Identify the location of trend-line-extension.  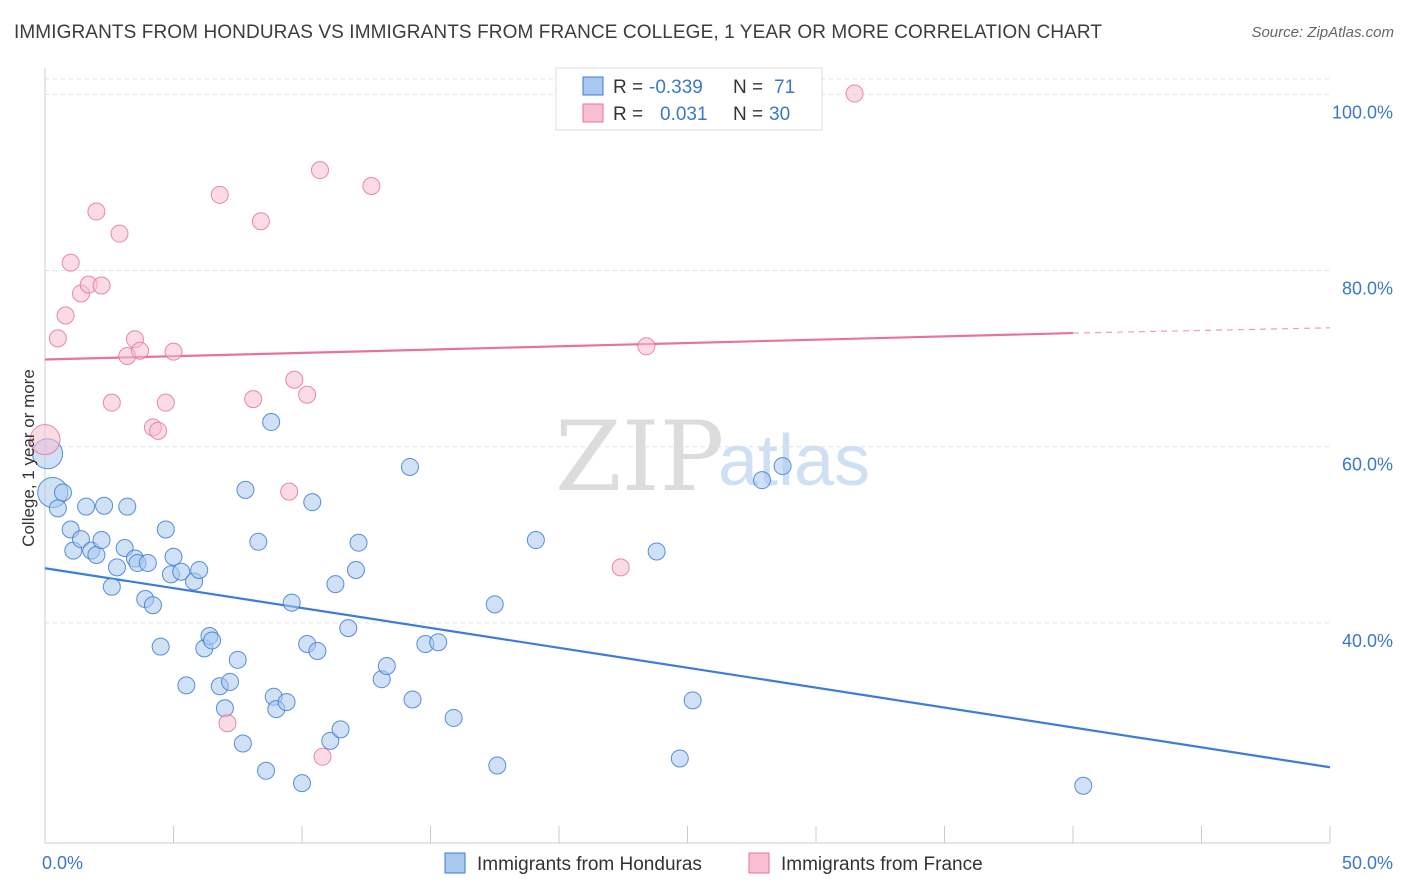
(1201, 330).